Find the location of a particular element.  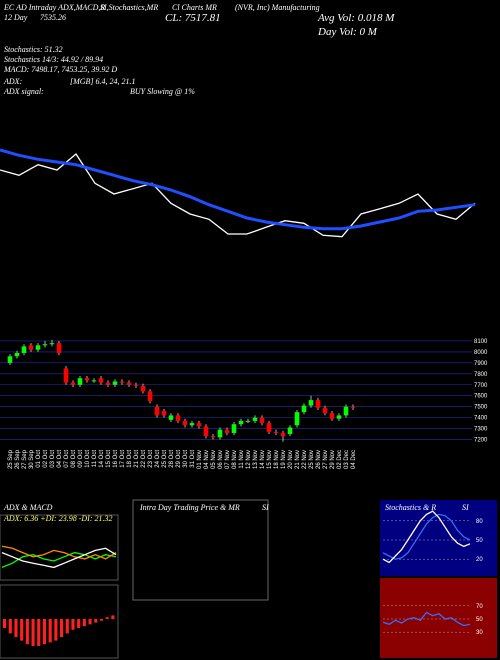

x-tick-label: 17 Oct is located at coordinates (123, 459).